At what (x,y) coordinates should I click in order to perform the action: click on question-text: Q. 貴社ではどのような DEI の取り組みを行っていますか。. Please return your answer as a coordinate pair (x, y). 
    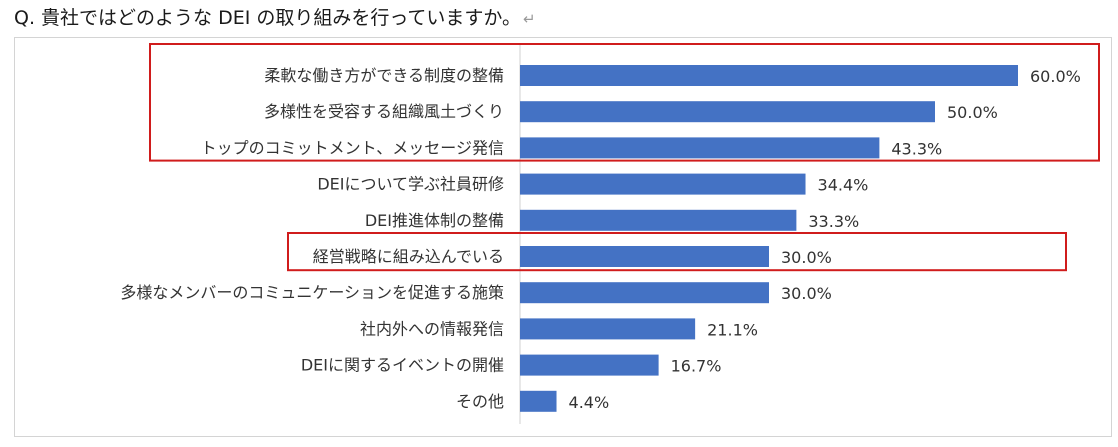
    Looking at the image, I should click on (268, 18).